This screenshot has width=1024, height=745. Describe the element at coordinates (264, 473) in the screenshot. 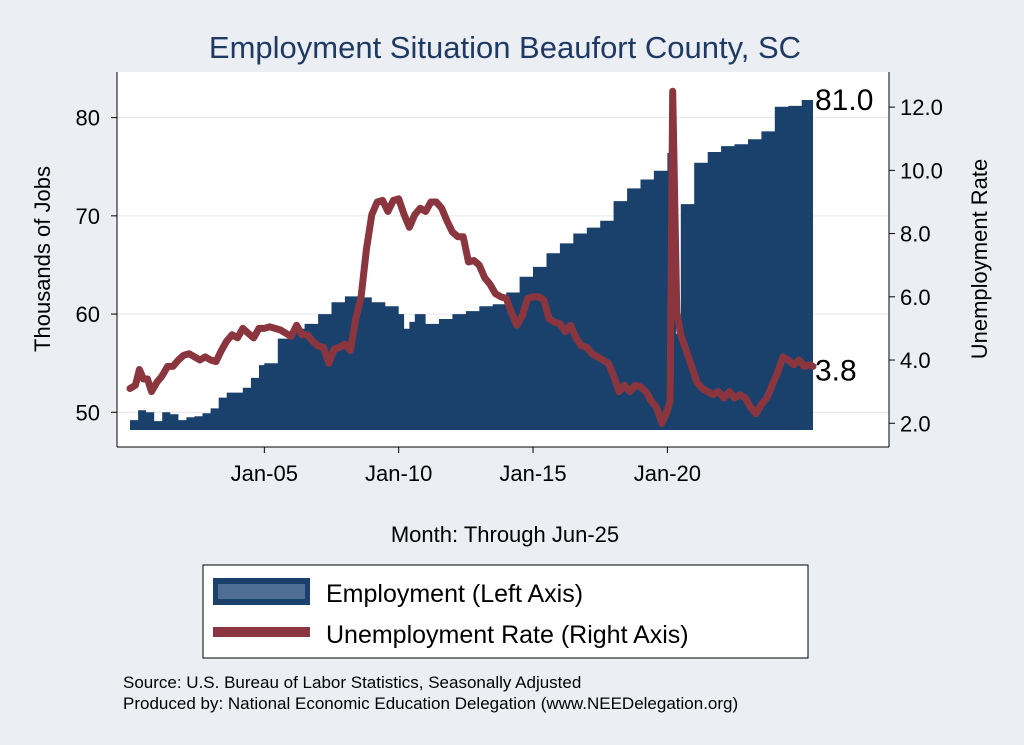

I see `x-tick-label: Jan-05` at that location.